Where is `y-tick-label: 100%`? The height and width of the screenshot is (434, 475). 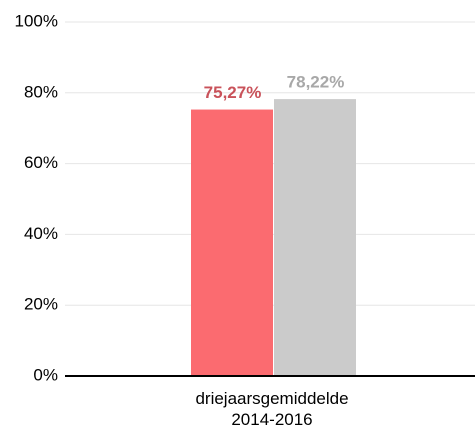
y-tick-label: 100% is located at coordinates (36, 20).